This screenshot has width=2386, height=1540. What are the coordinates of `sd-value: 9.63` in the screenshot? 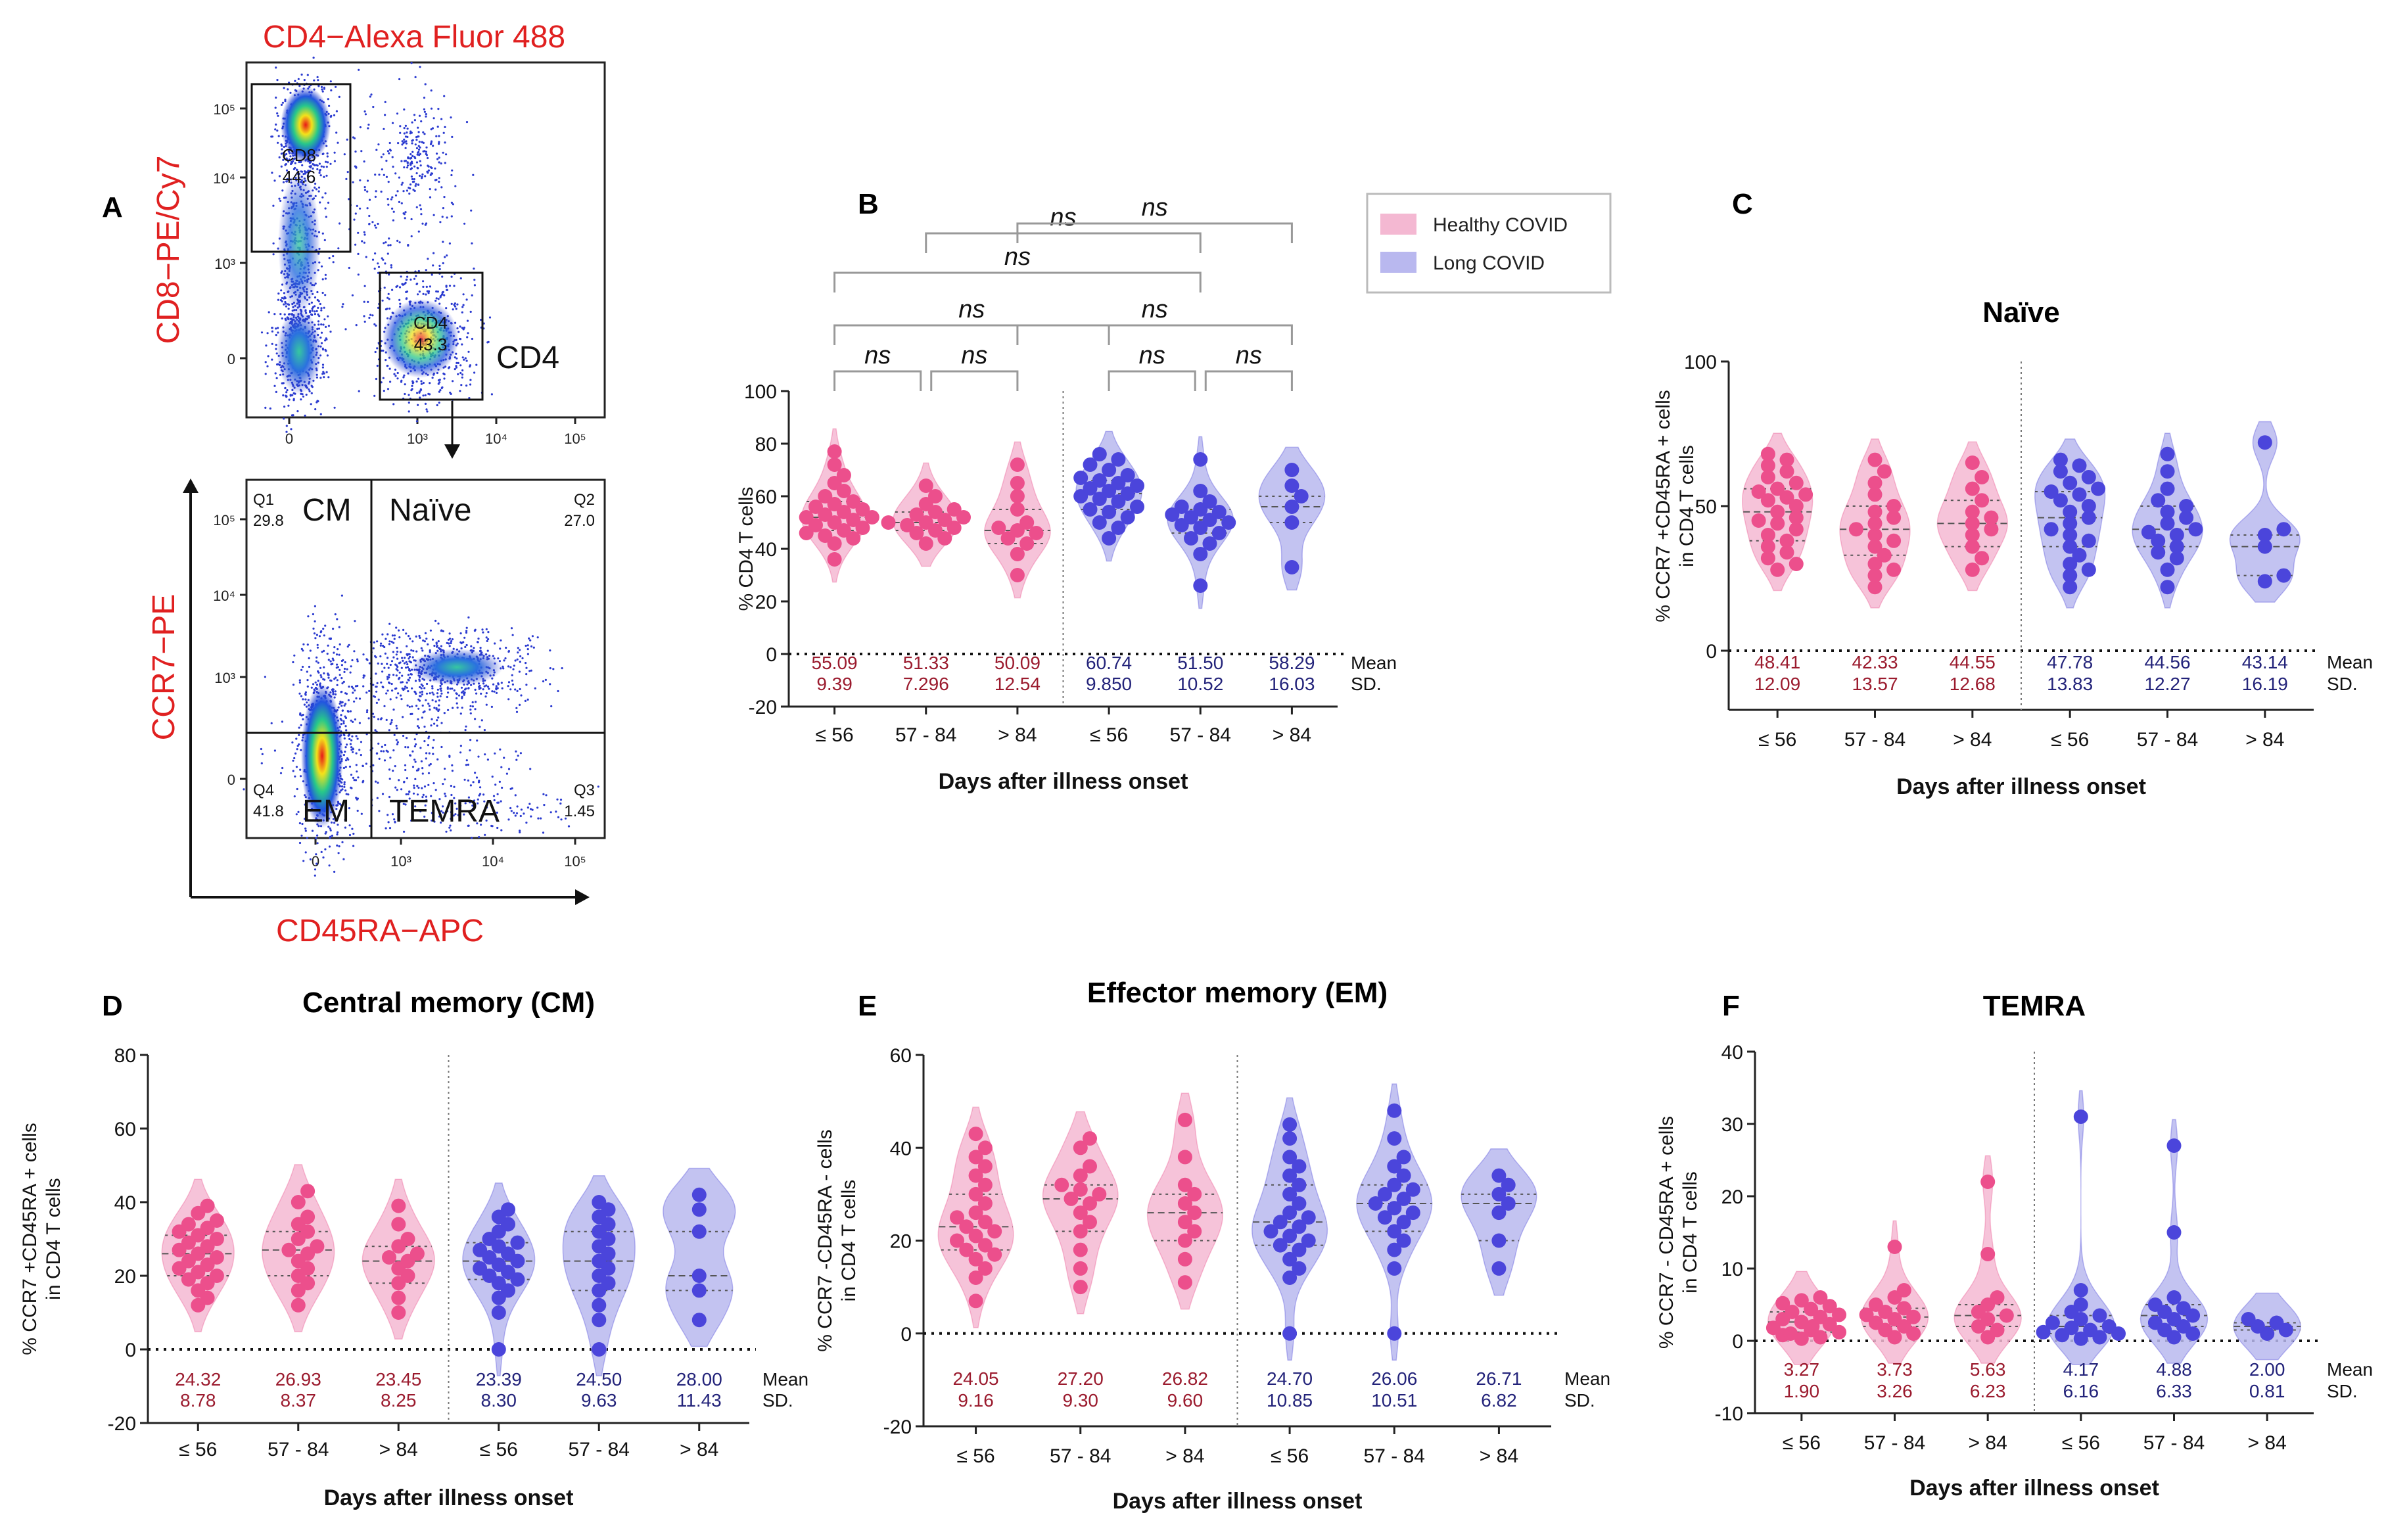 It's located at (599, 1400).